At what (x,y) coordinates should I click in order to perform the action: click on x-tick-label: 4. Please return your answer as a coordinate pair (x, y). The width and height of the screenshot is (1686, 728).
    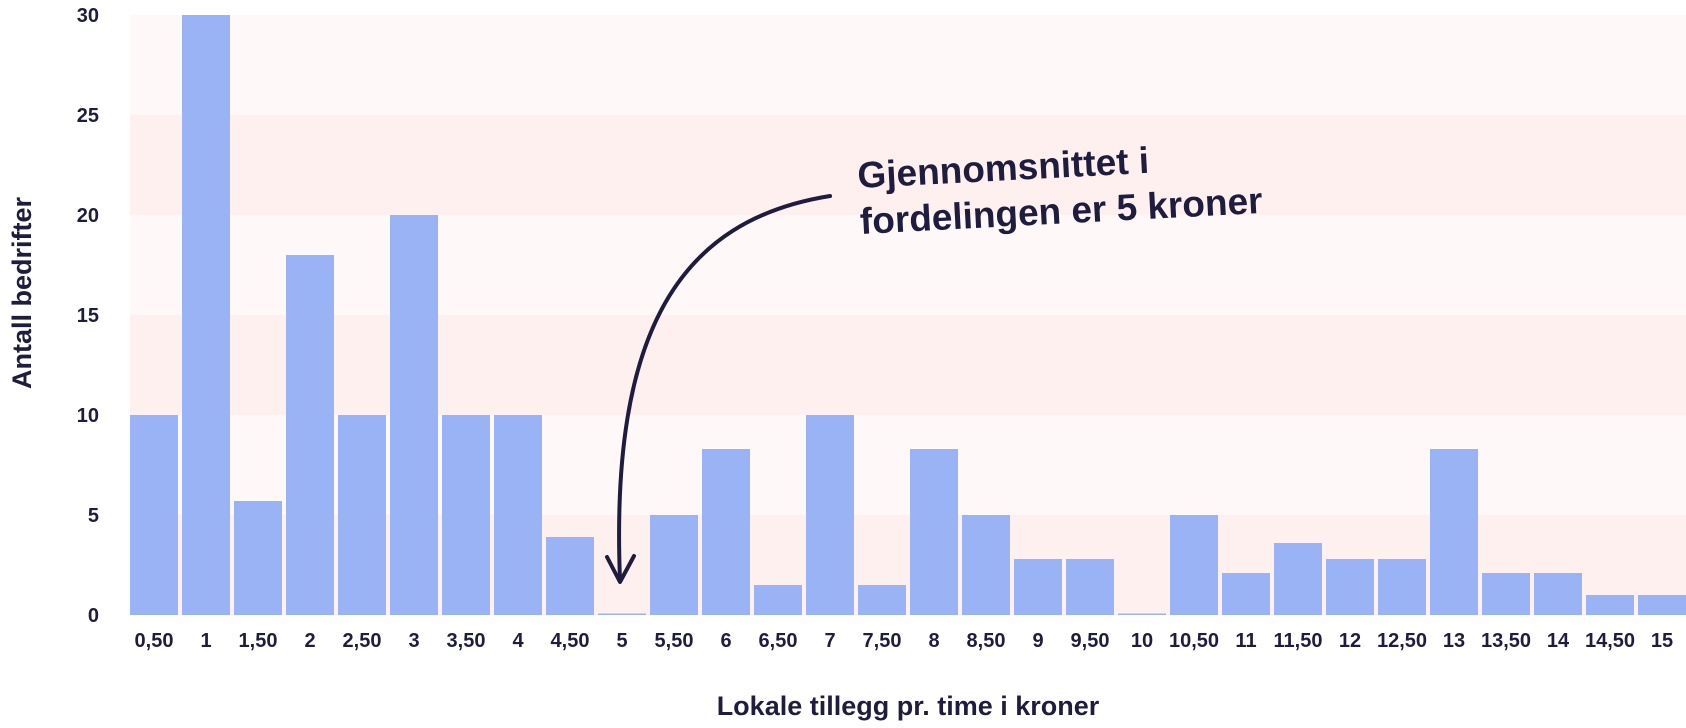
    Looking at the image, I should click on (518, 641).